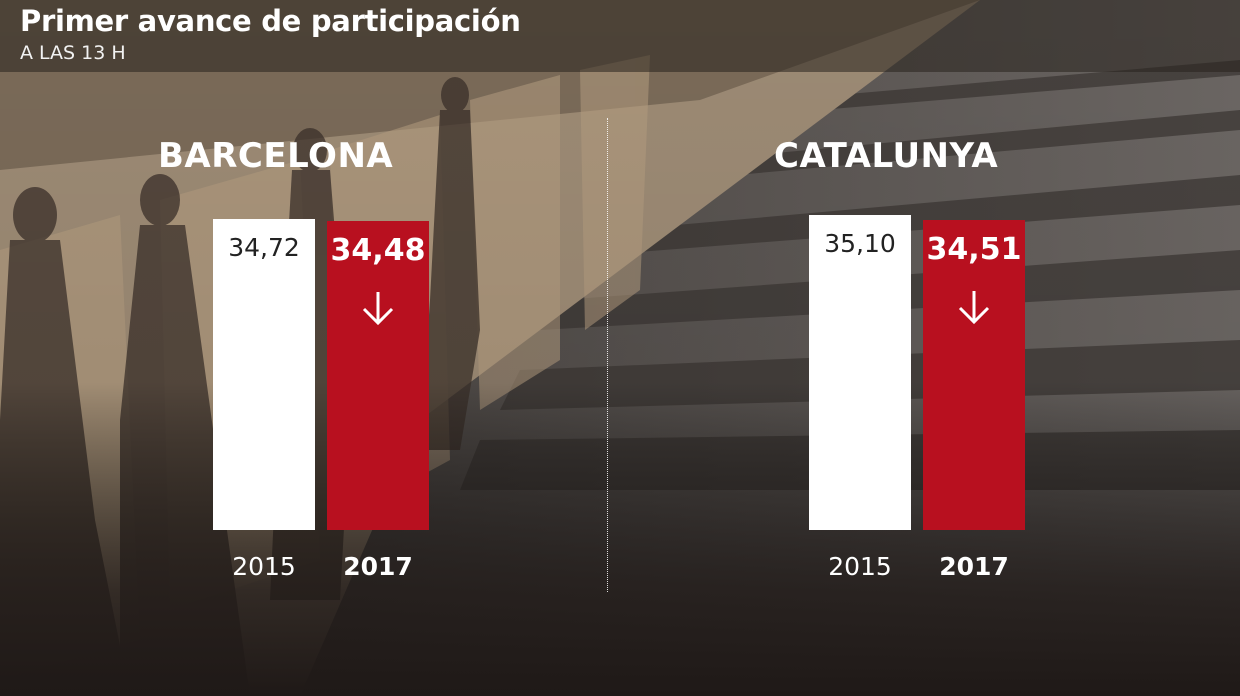 The image size is (1240, 696). Describe the element at coordinates (378, 375) in the screenshot. I see `bar-barcelona-2017` at that location.